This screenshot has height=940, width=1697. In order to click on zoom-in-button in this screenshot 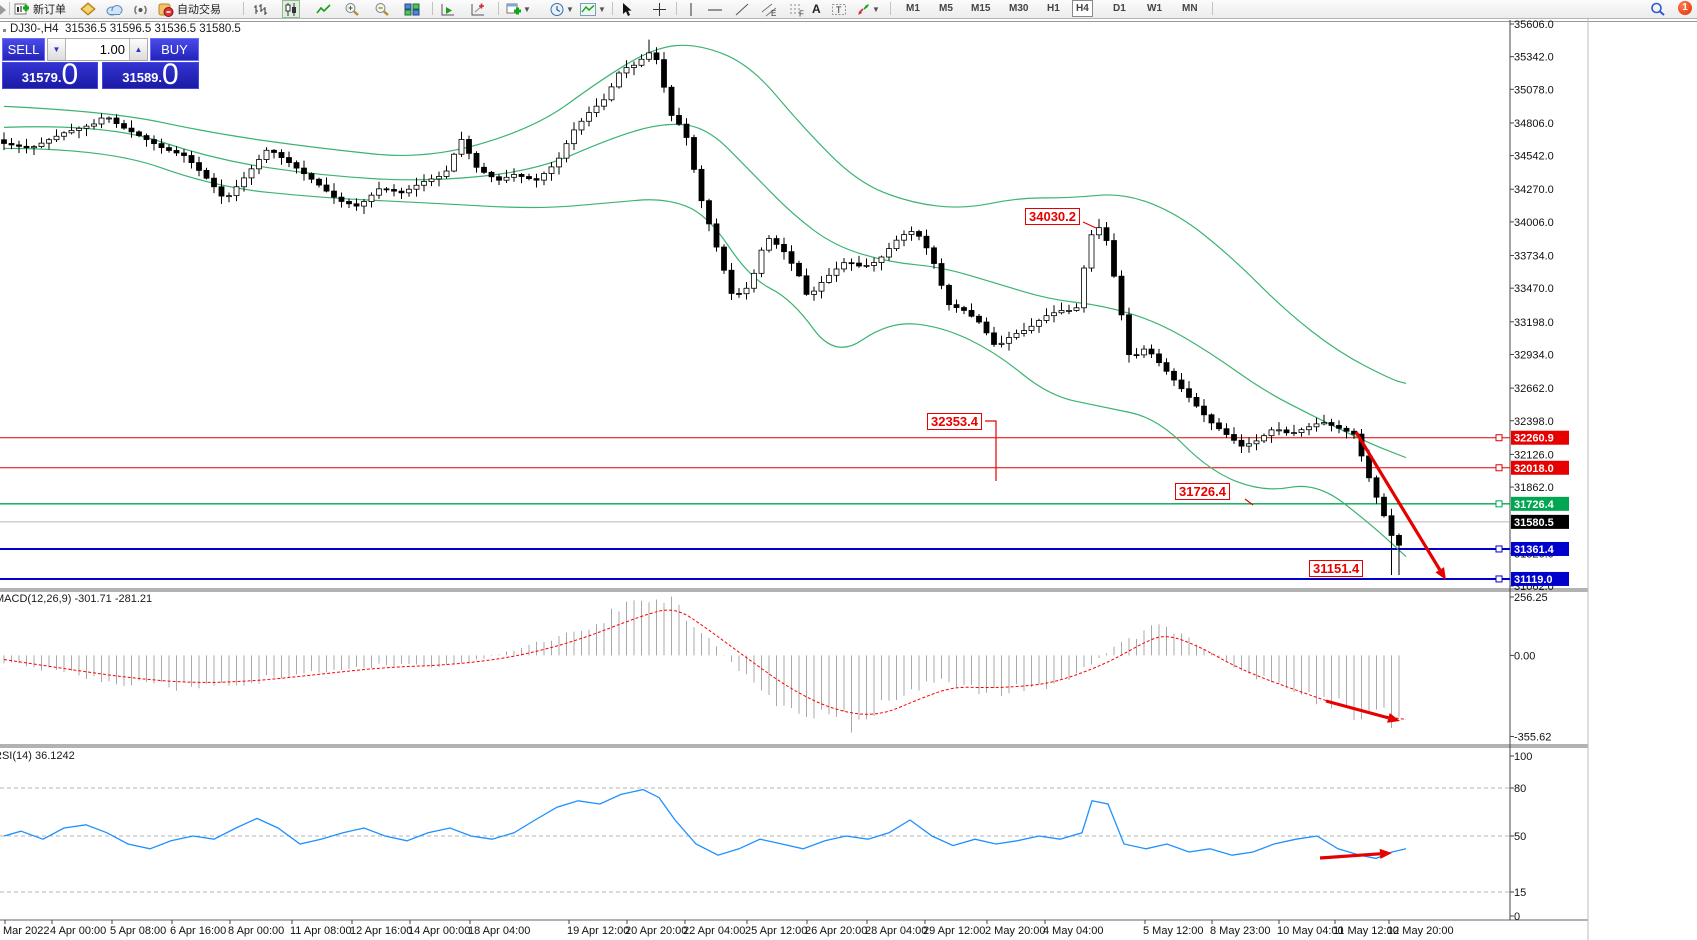, I will do `click(352, 9)`.